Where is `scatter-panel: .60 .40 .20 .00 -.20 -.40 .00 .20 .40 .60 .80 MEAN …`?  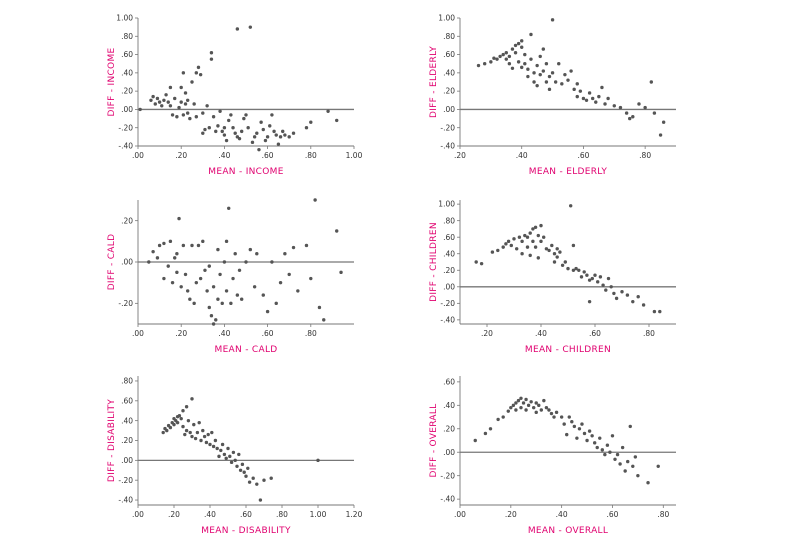 scatter-panel: .60 .40 .20 .00 -.20 -.40 .00 .20 .40 .60 .80 MEAN … is located at coordinates (552, 456).